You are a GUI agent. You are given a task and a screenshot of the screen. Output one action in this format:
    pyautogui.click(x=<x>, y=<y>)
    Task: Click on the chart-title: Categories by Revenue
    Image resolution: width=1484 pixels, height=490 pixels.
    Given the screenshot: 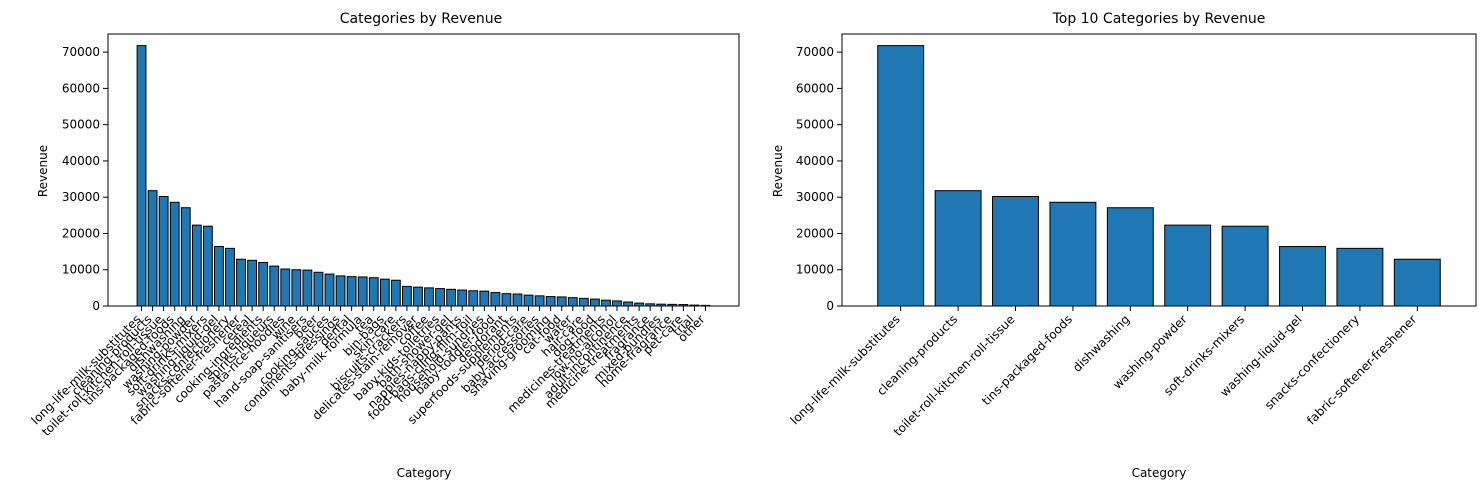 What is the action you would take?
    pyautogui.click(x=421, y=19)
    